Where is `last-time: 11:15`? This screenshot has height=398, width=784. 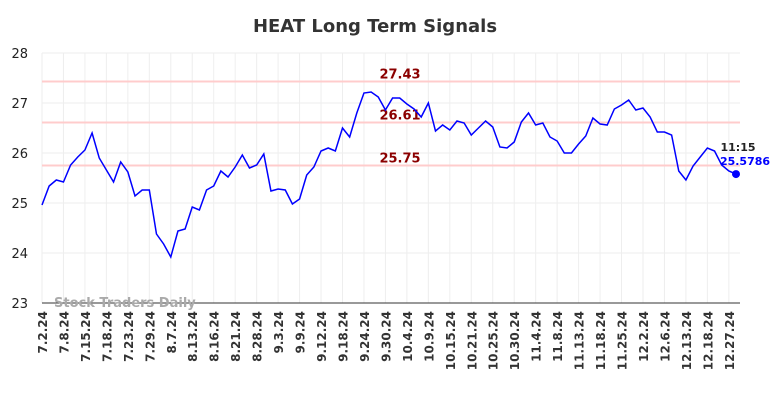
last-time: 11:15 is located at coordinates (737, 147).